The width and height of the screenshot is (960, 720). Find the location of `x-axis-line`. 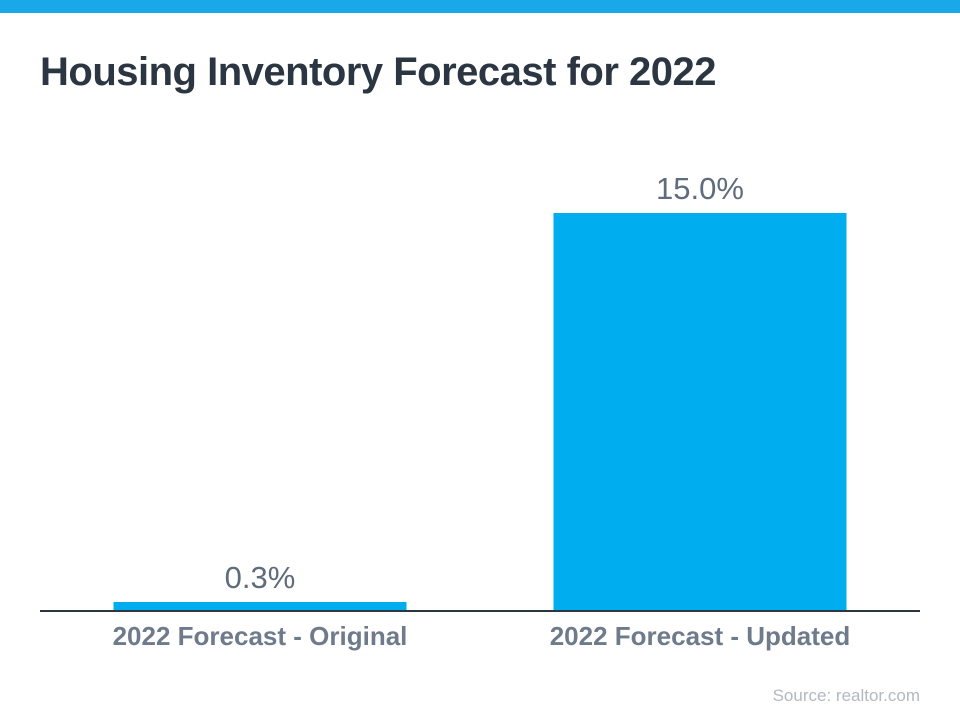

x-axis-line is located at coordinates (480, 611).